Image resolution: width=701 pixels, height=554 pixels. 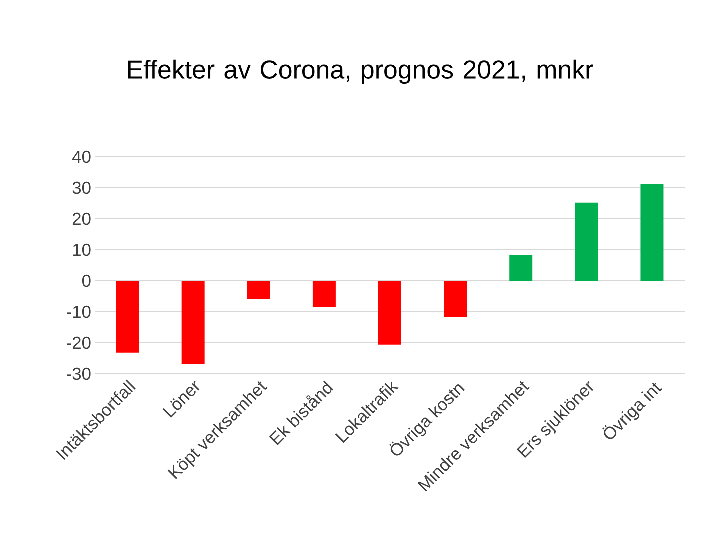 What do you see at coordinates (81, 219) in the screenshot?
I see `y-tick-label: 20` at bounding box center [81, 219].